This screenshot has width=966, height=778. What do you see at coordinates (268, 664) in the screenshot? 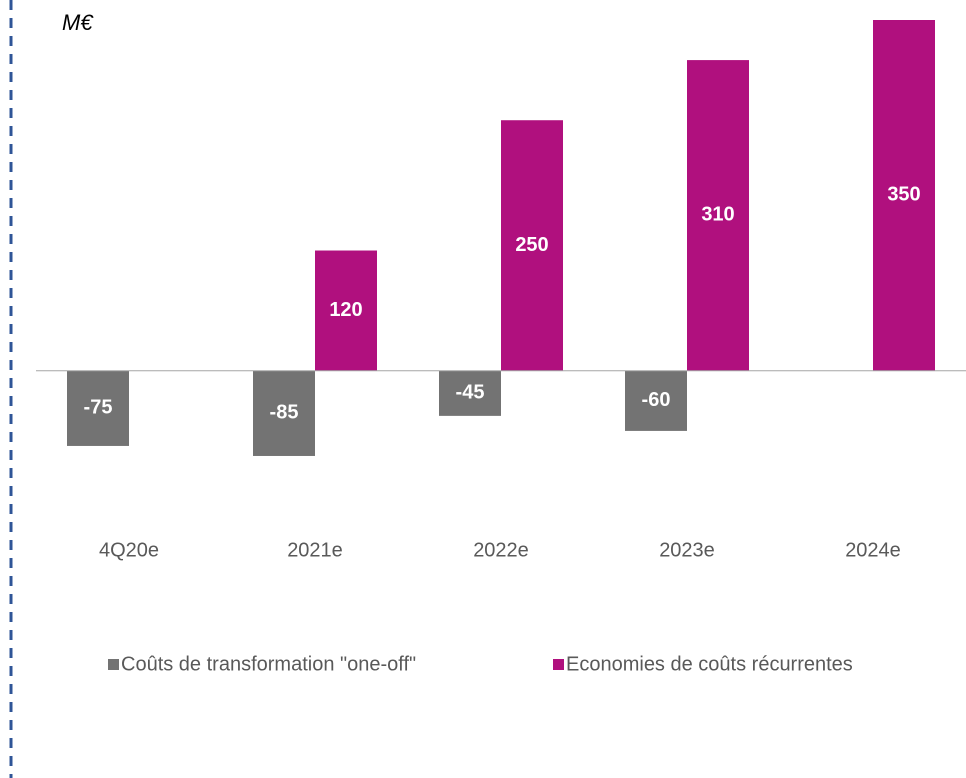
I see `legend-label: Coûts de transformation "one-off"` at bounding box center [268, 664].